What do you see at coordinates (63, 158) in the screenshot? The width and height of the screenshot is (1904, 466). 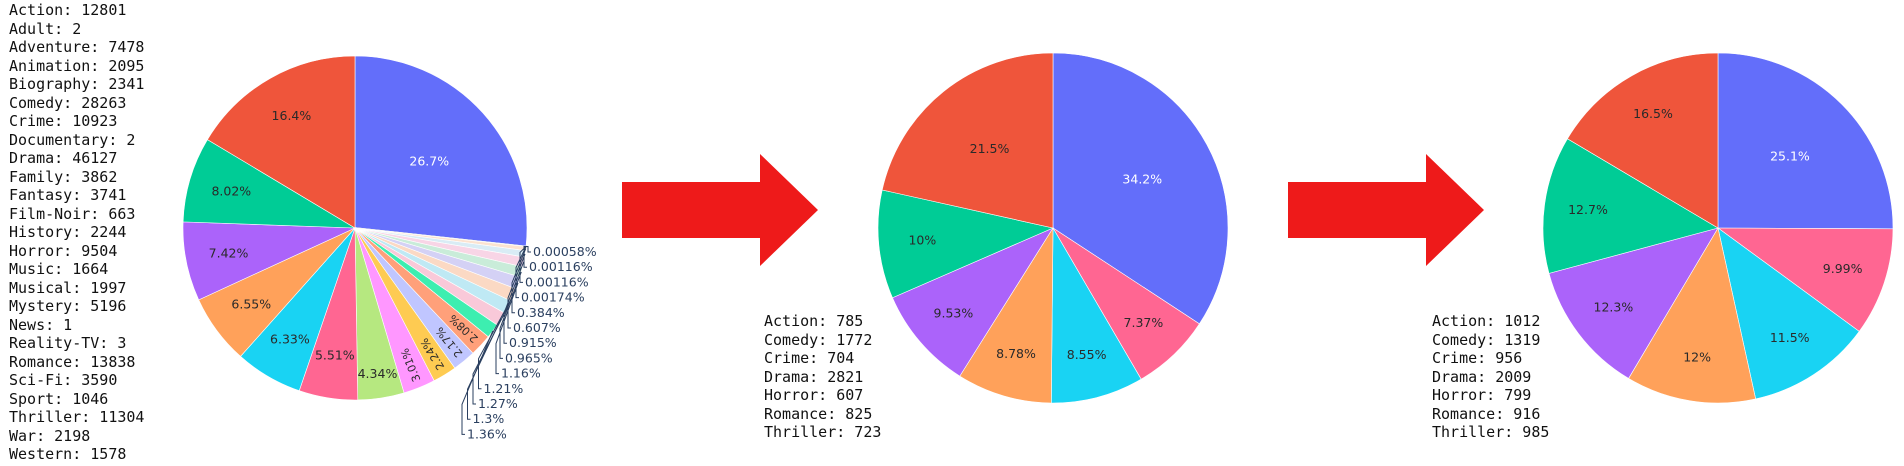 I see `genre-count-item: Drama: 46127` at bounding box center [63, 158].